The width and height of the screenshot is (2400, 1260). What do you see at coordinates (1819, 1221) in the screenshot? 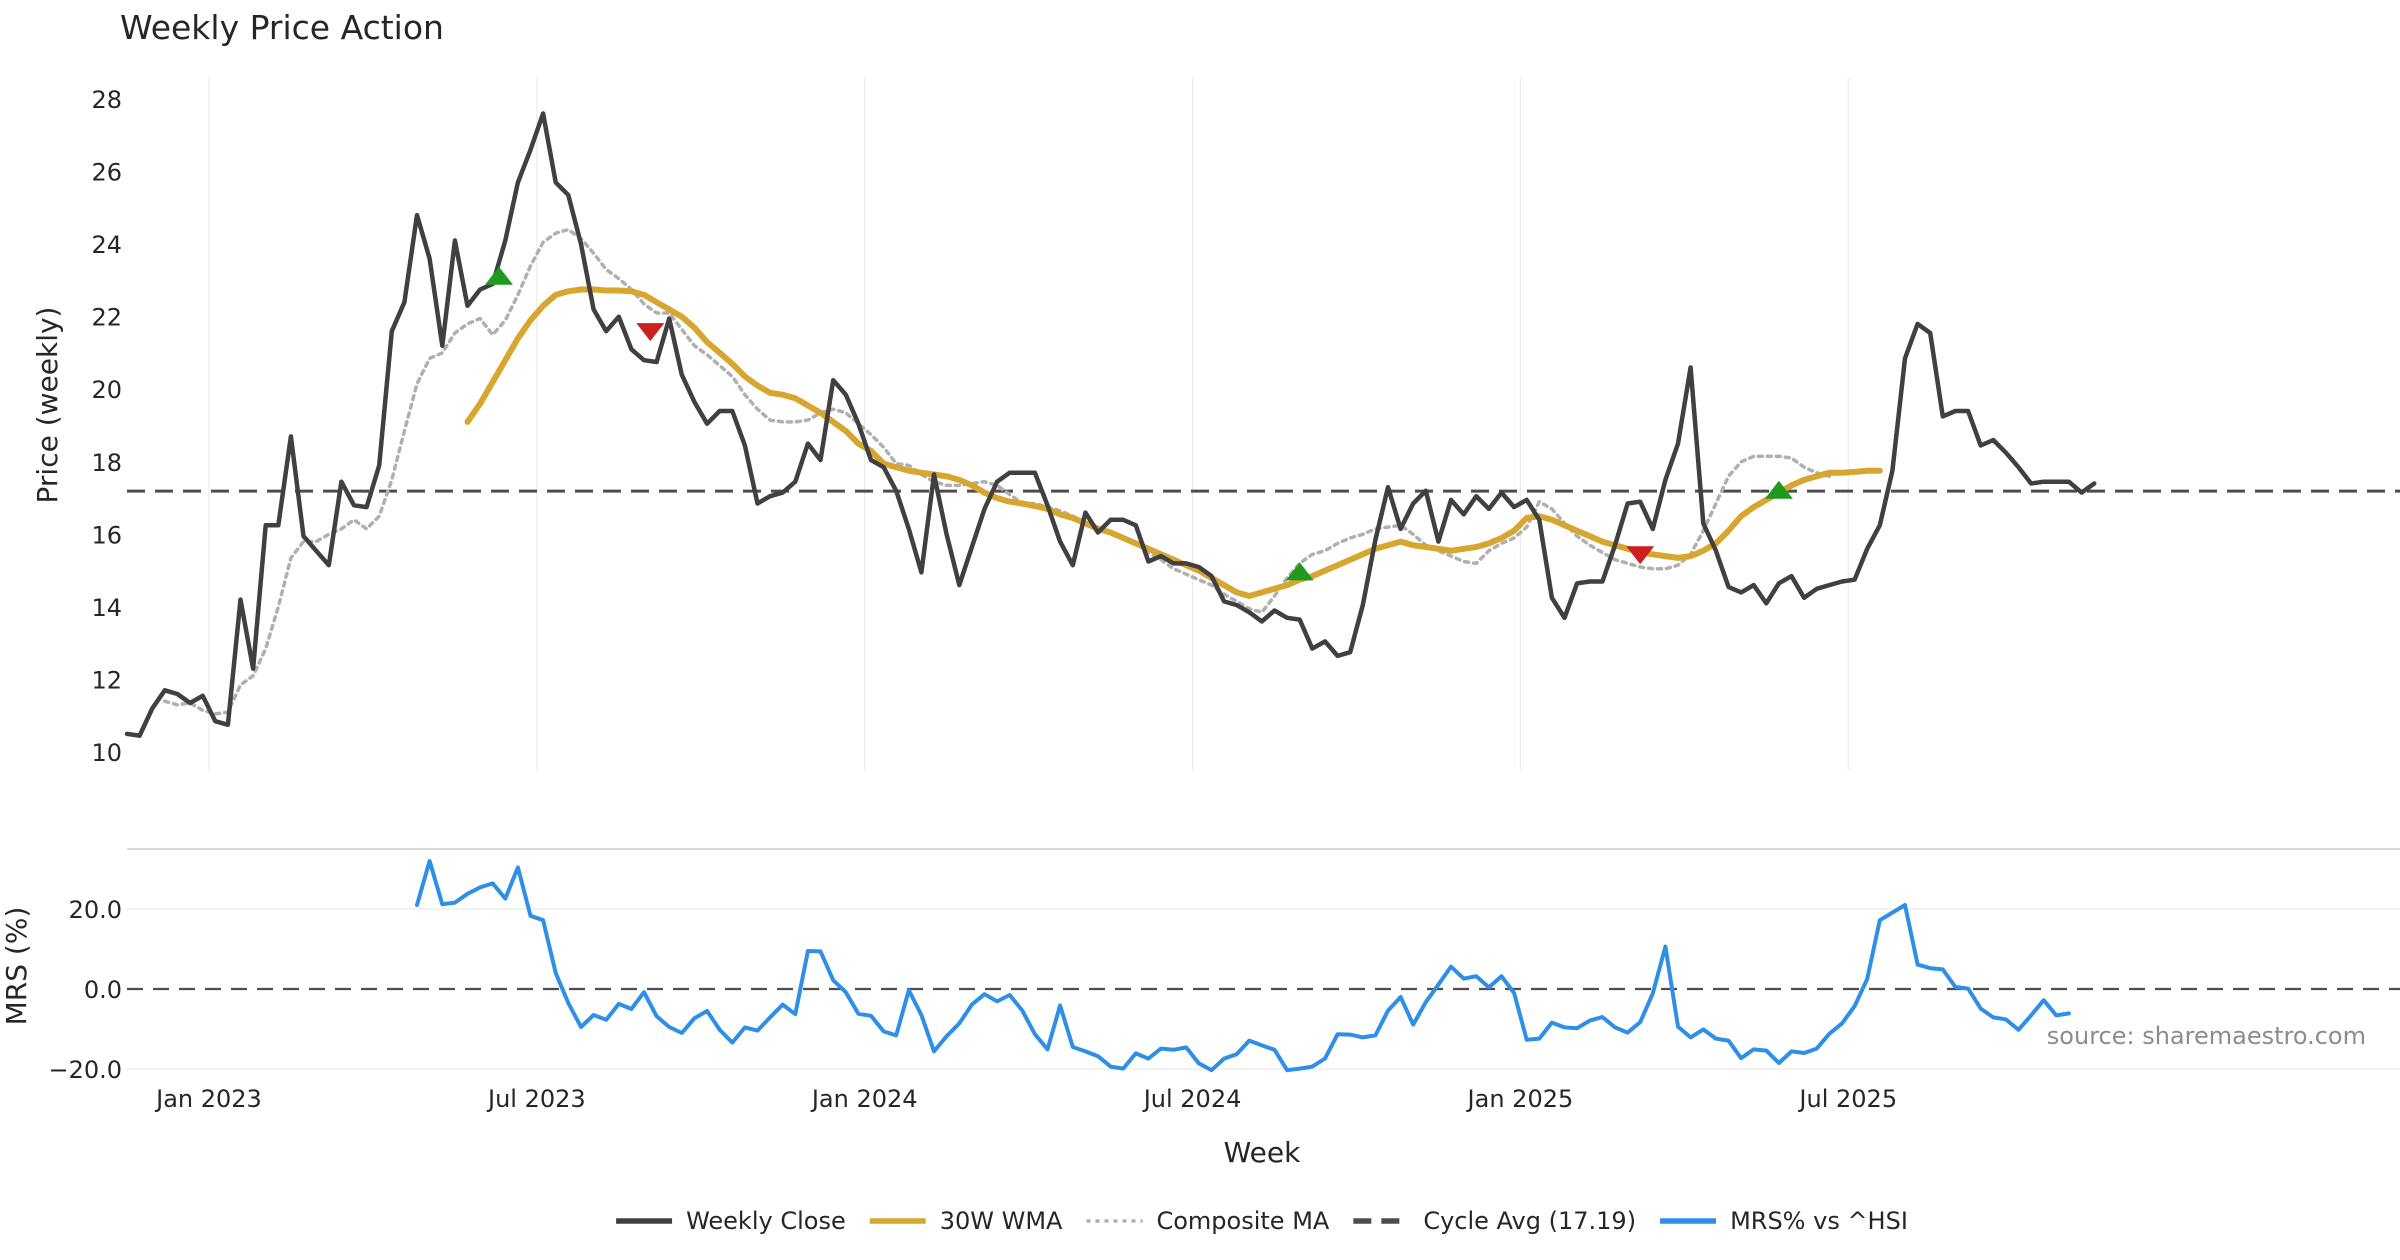
I see `legend-label-4: MRS% vs ^HSI` at bounding box center [1819, 1221].